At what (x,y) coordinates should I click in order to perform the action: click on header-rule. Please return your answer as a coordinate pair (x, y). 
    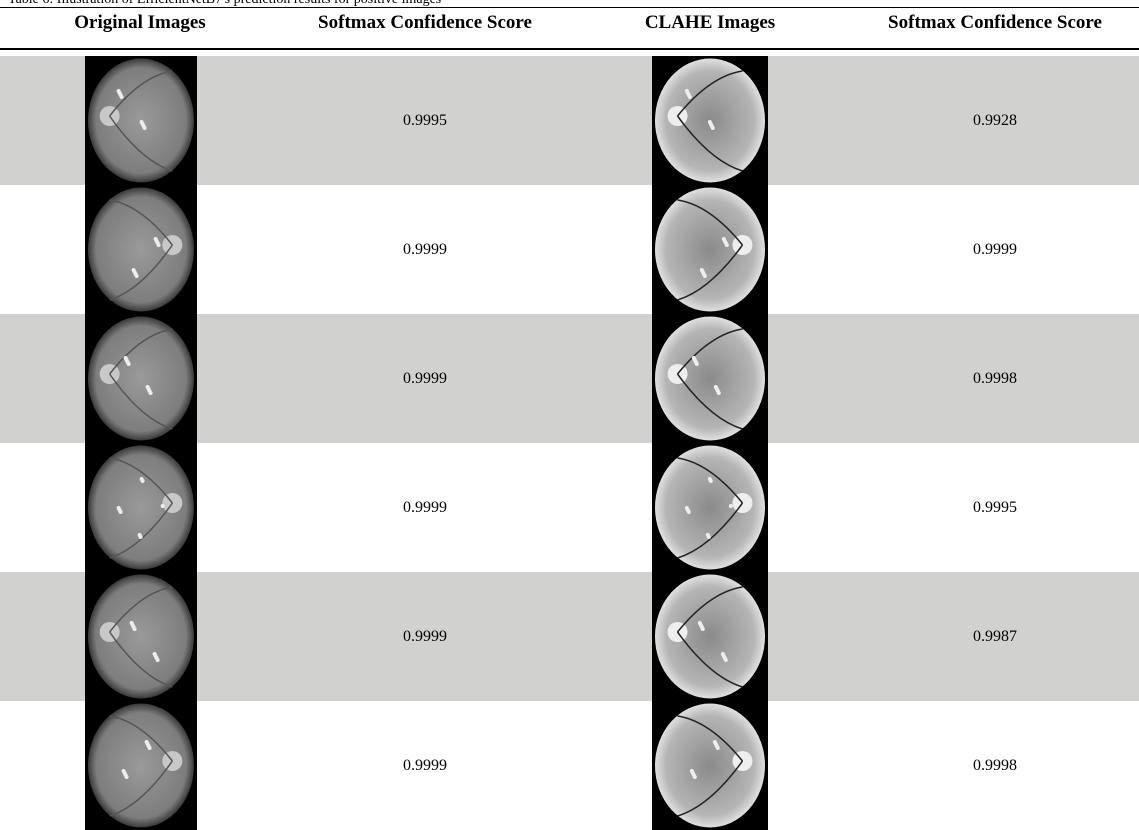
    Looking at the image, I should click on (569, 49).